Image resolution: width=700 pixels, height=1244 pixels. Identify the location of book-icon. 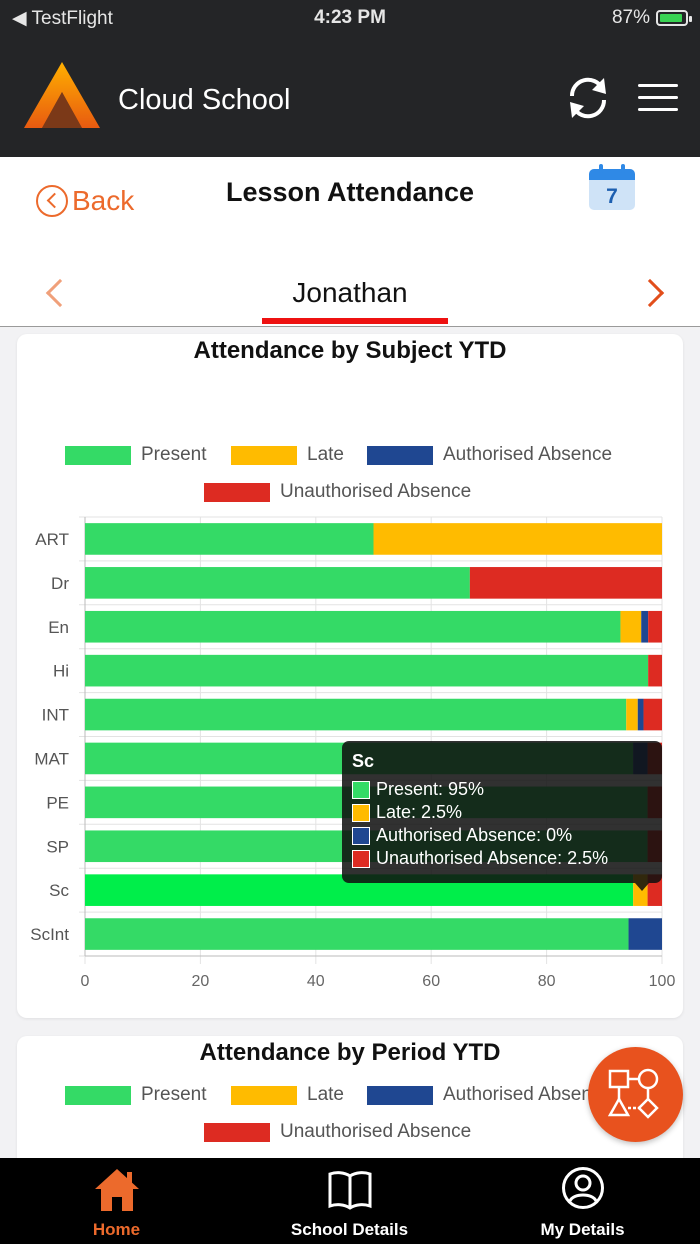
(350, 1190).